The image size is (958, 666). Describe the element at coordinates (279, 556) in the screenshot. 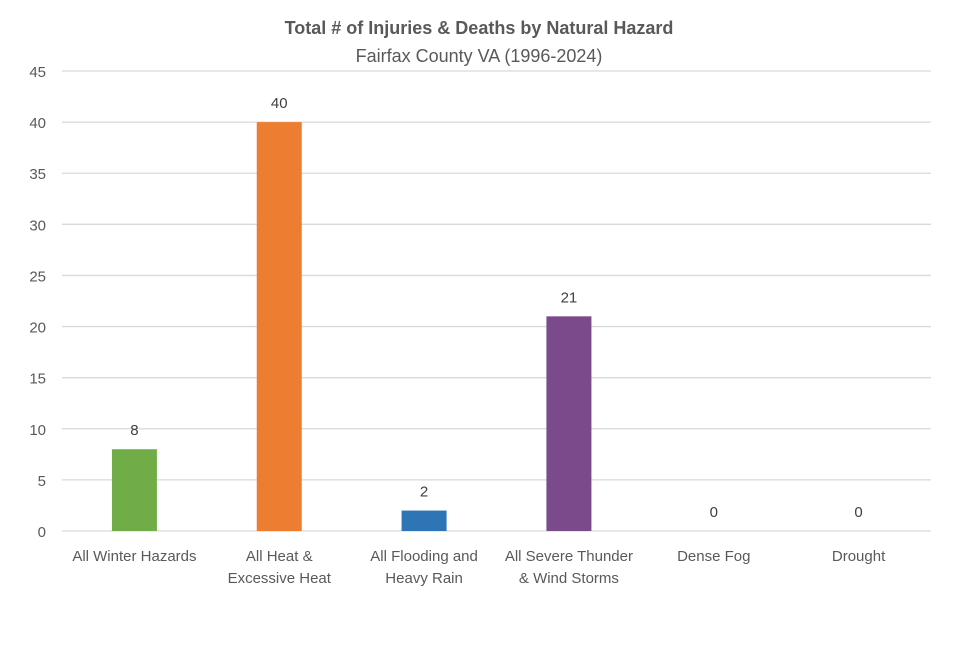

I see `x-tick-label-line: All Heat &` at that location.